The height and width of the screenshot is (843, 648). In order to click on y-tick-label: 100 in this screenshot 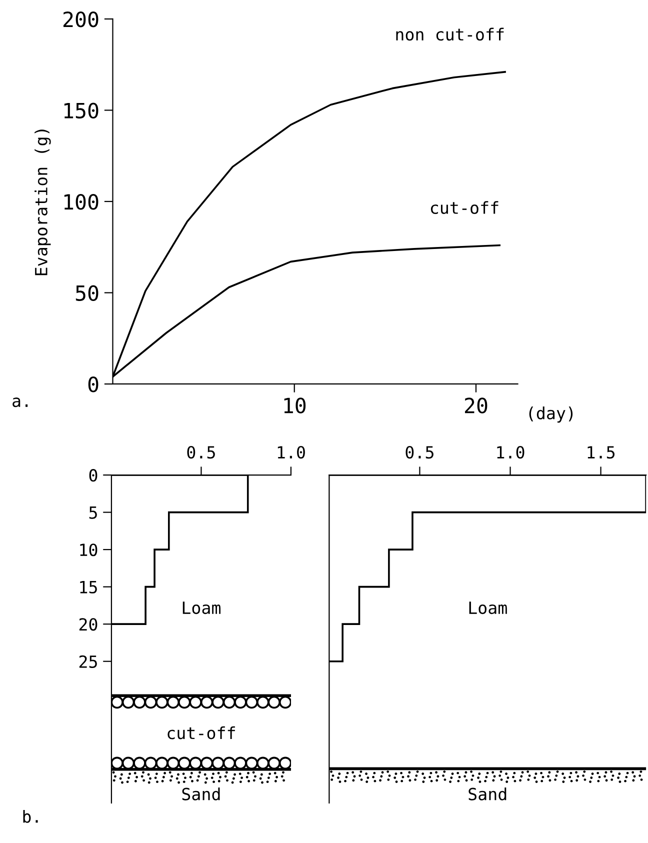, I will do `click(81, 202)`.